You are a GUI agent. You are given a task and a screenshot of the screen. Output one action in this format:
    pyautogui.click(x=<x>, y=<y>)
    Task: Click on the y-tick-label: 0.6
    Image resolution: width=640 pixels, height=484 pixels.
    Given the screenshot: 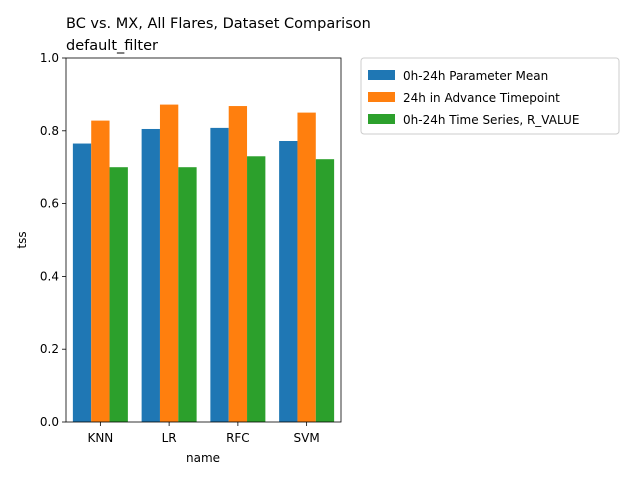 What is the action you would take?
    pyautogui.click(x=49, y=204)
    